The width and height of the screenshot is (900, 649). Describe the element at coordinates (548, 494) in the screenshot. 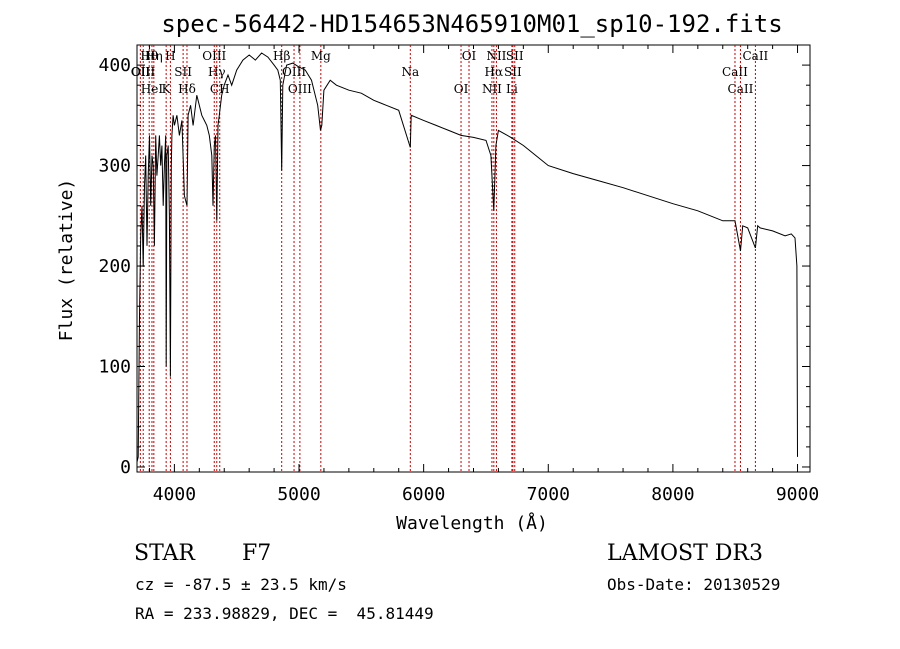

I see `x-tick-label: 7000` at that location.